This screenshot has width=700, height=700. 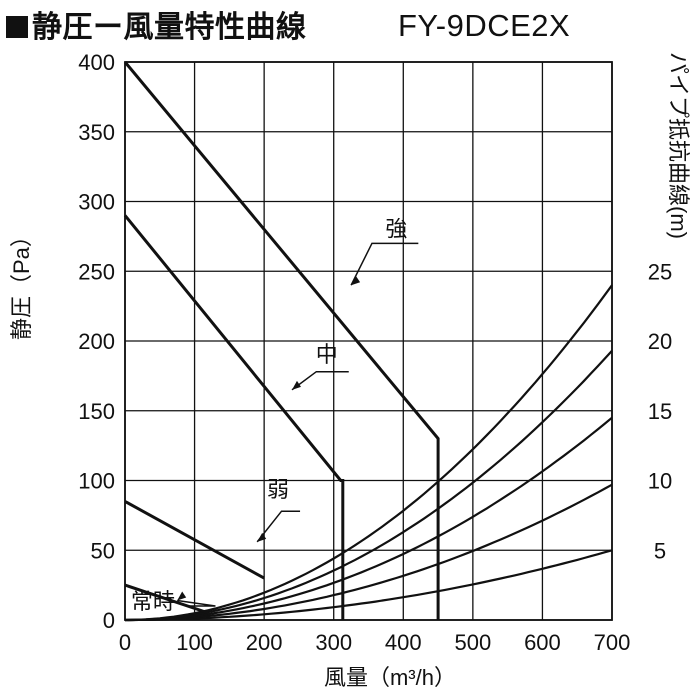 I want to click on x-tick-label: 500, so click(x=472, y=642).